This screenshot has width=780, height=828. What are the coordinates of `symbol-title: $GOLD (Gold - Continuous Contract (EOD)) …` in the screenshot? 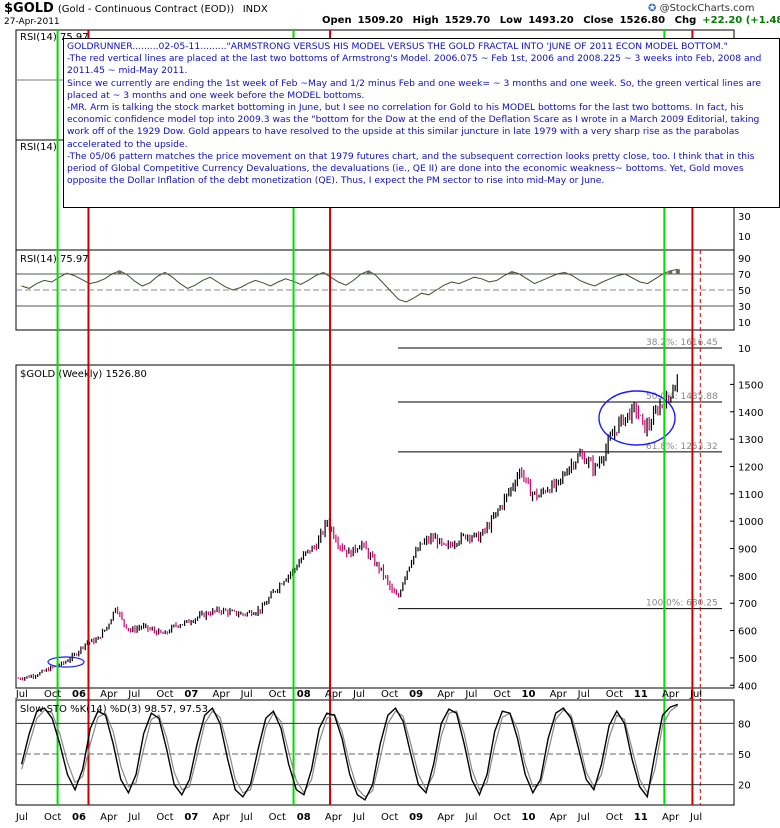 It's located at (136, 8).